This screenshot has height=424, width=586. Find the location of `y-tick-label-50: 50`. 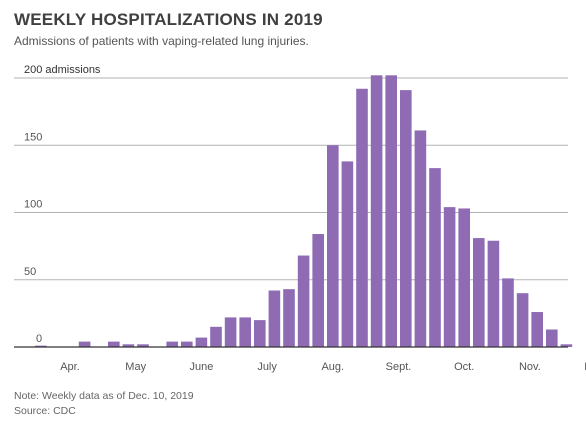

y-tick-label-50: 50 is located at coordinates (30, 272).